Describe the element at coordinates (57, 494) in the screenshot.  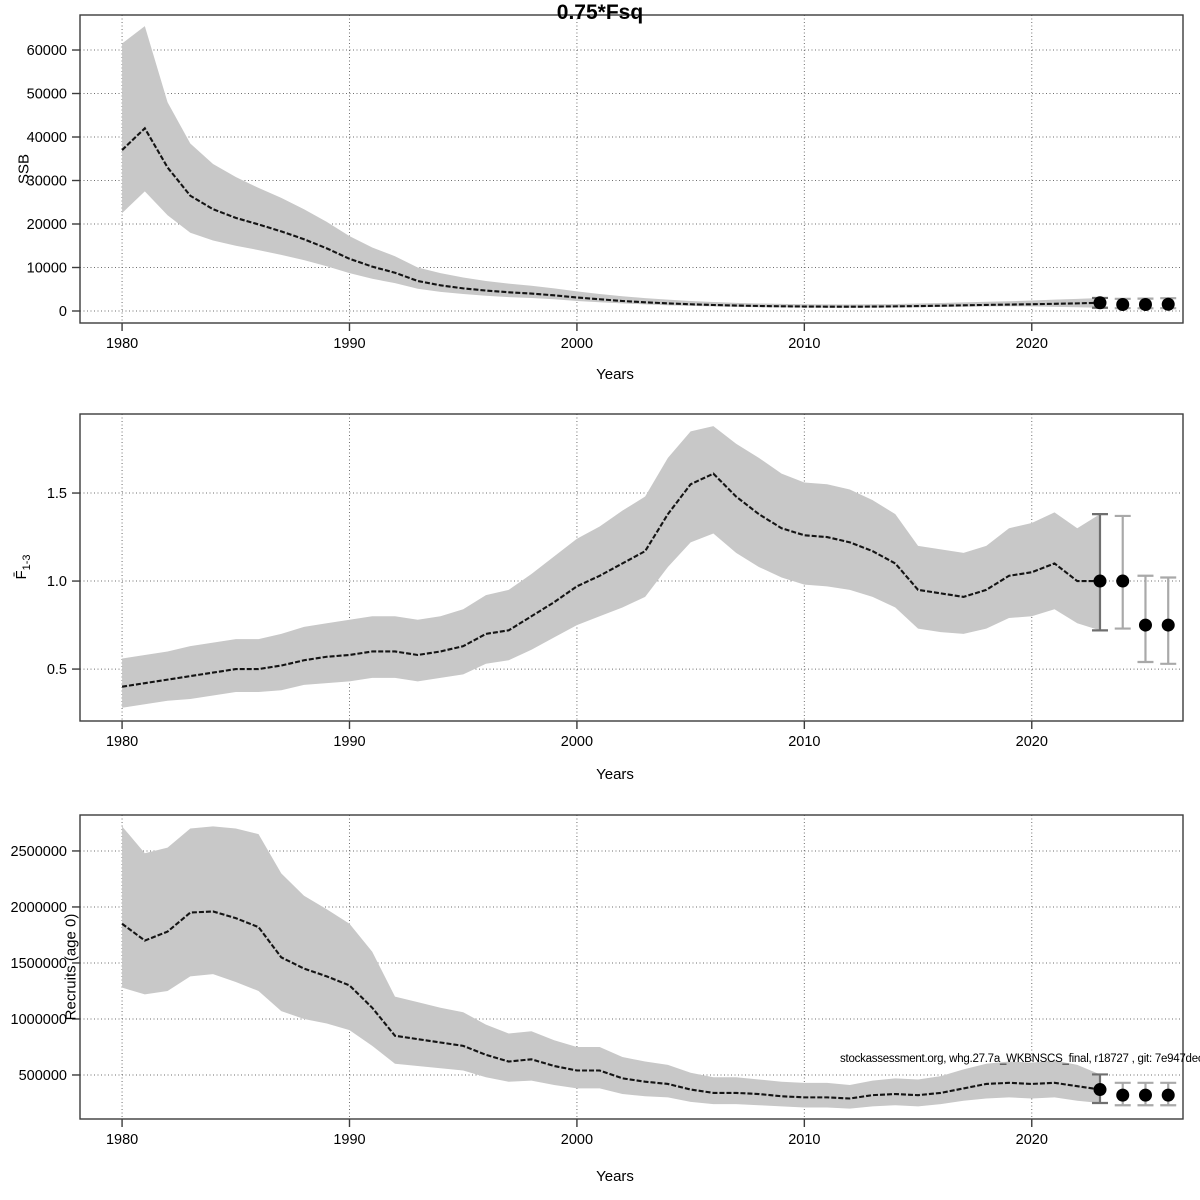
I see `svg-text: 1.5` at that location.